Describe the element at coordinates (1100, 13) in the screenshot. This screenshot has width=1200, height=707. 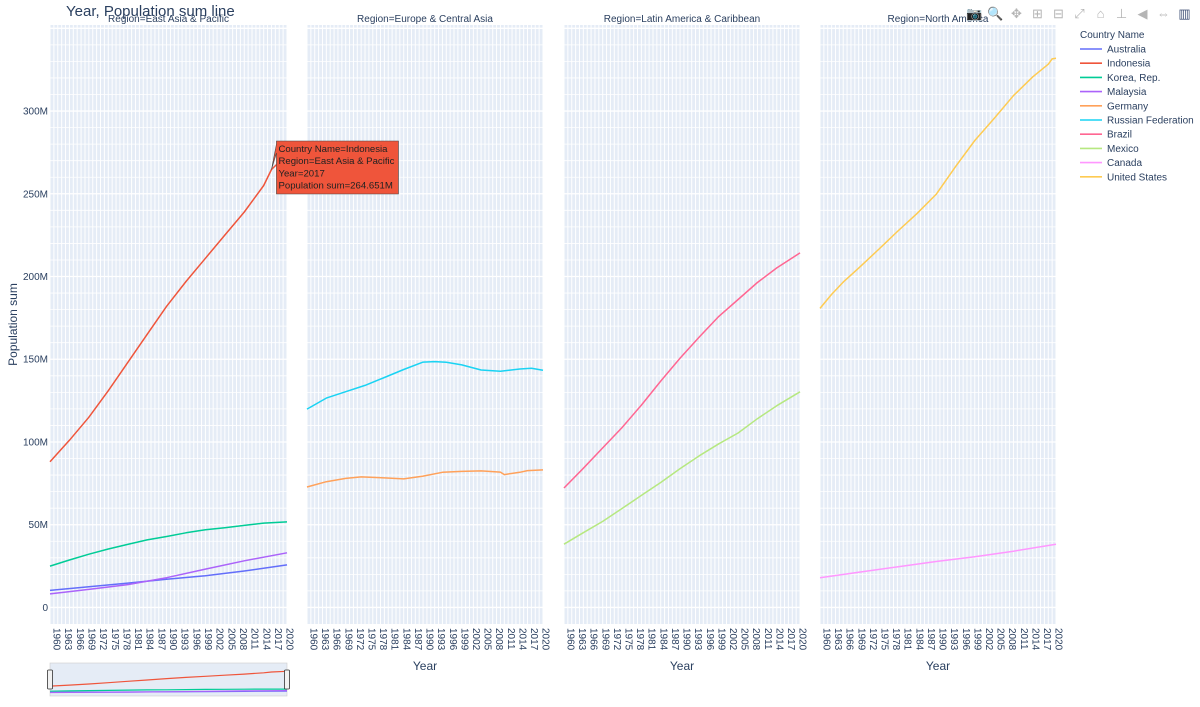
I see `home-icon: ⌂` at that location.